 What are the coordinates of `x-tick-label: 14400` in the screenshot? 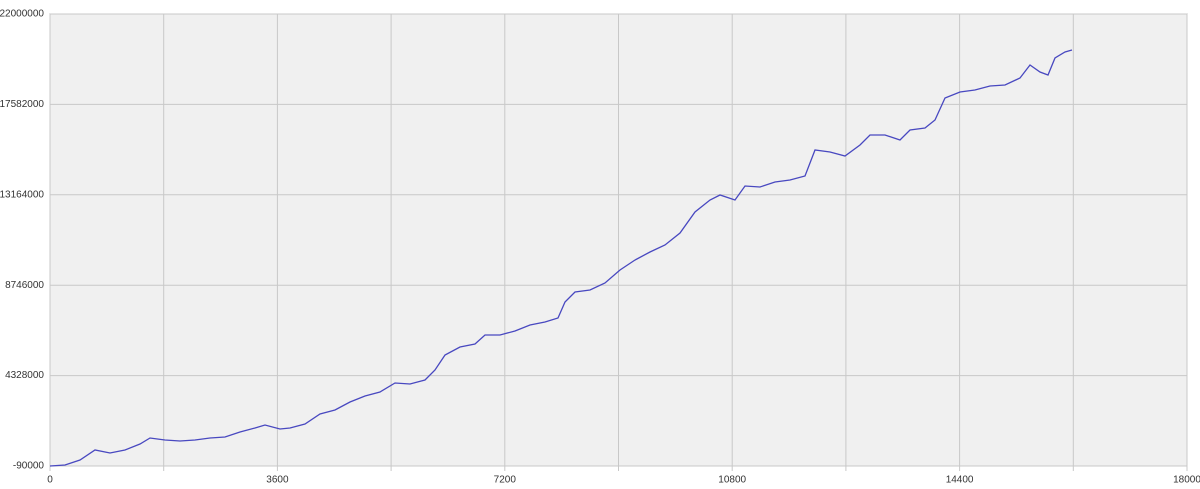 It's located at (960, 480).